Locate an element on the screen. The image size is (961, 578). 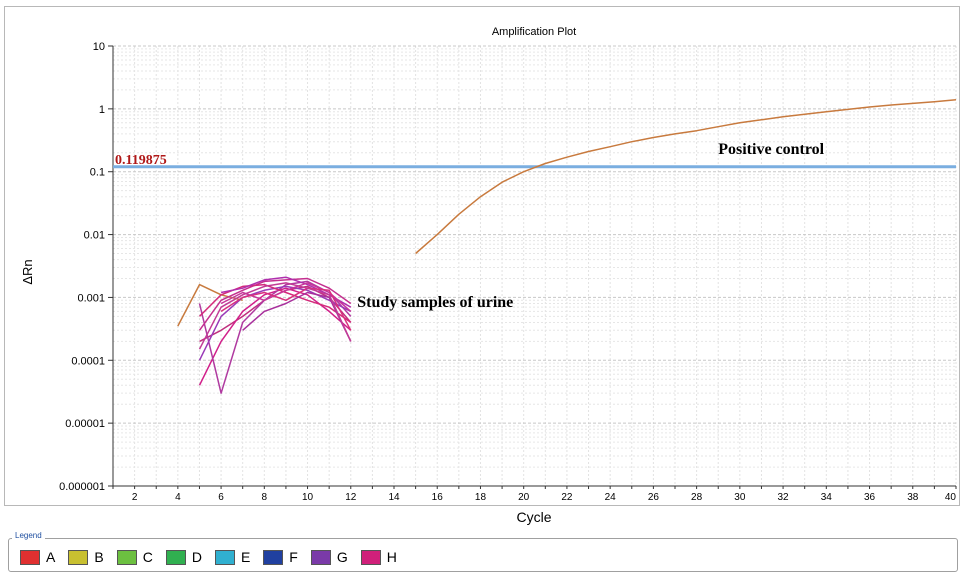
x-tick-label: 36 is located at coordinates (870, 497).